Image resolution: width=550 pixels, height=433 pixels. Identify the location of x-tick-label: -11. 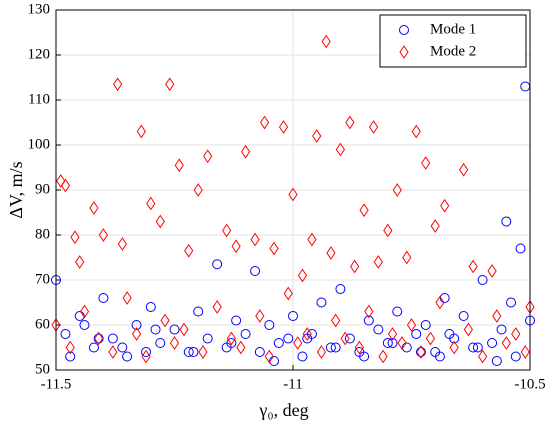
(292, 384).